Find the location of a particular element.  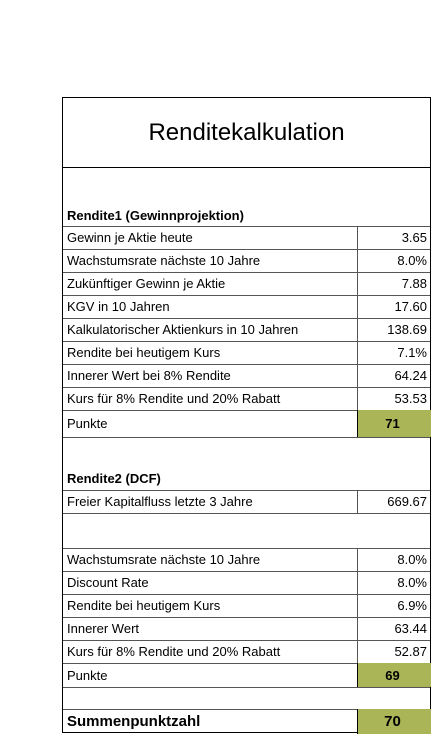

row-label: Gewinn je Aktie heute is located at coordinates (130, 237).